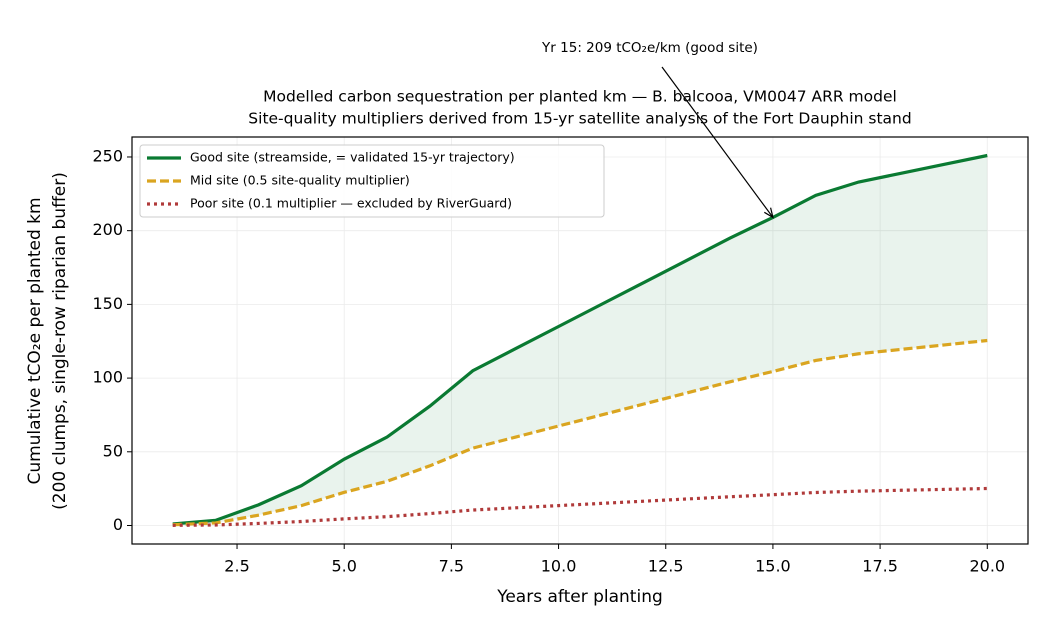 The image size is (1050, 630). Describe the element at coordinates (300, 180) in the screenshot. I see `legend-label: Mid site (0.5 site-quality multiplier)` at that location.